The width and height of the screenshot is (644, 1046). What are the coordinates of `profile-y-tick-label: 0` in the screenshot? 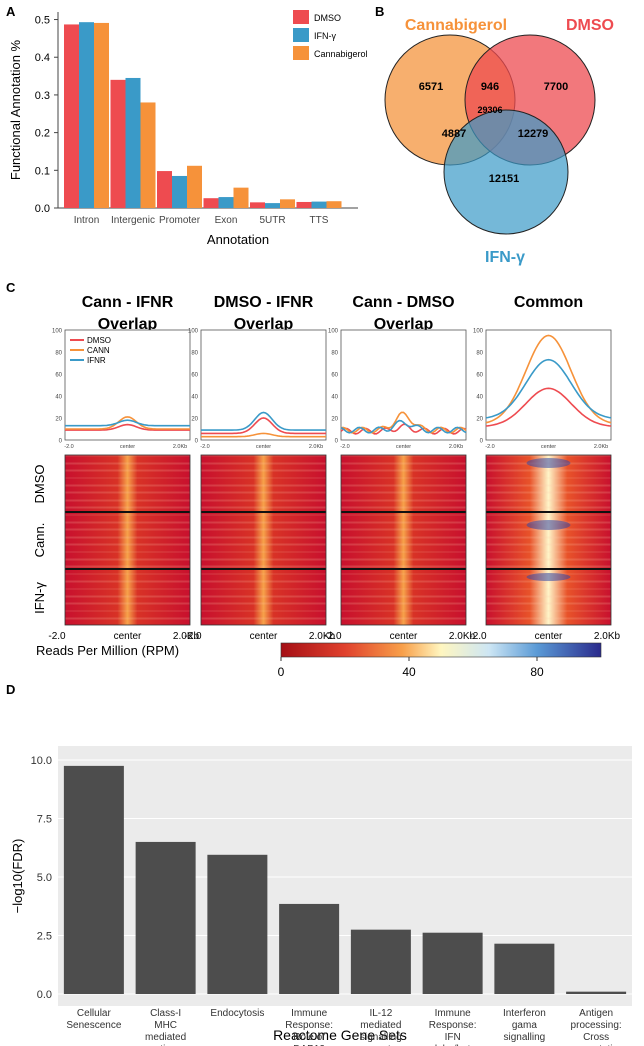 It's located at (197, 442).